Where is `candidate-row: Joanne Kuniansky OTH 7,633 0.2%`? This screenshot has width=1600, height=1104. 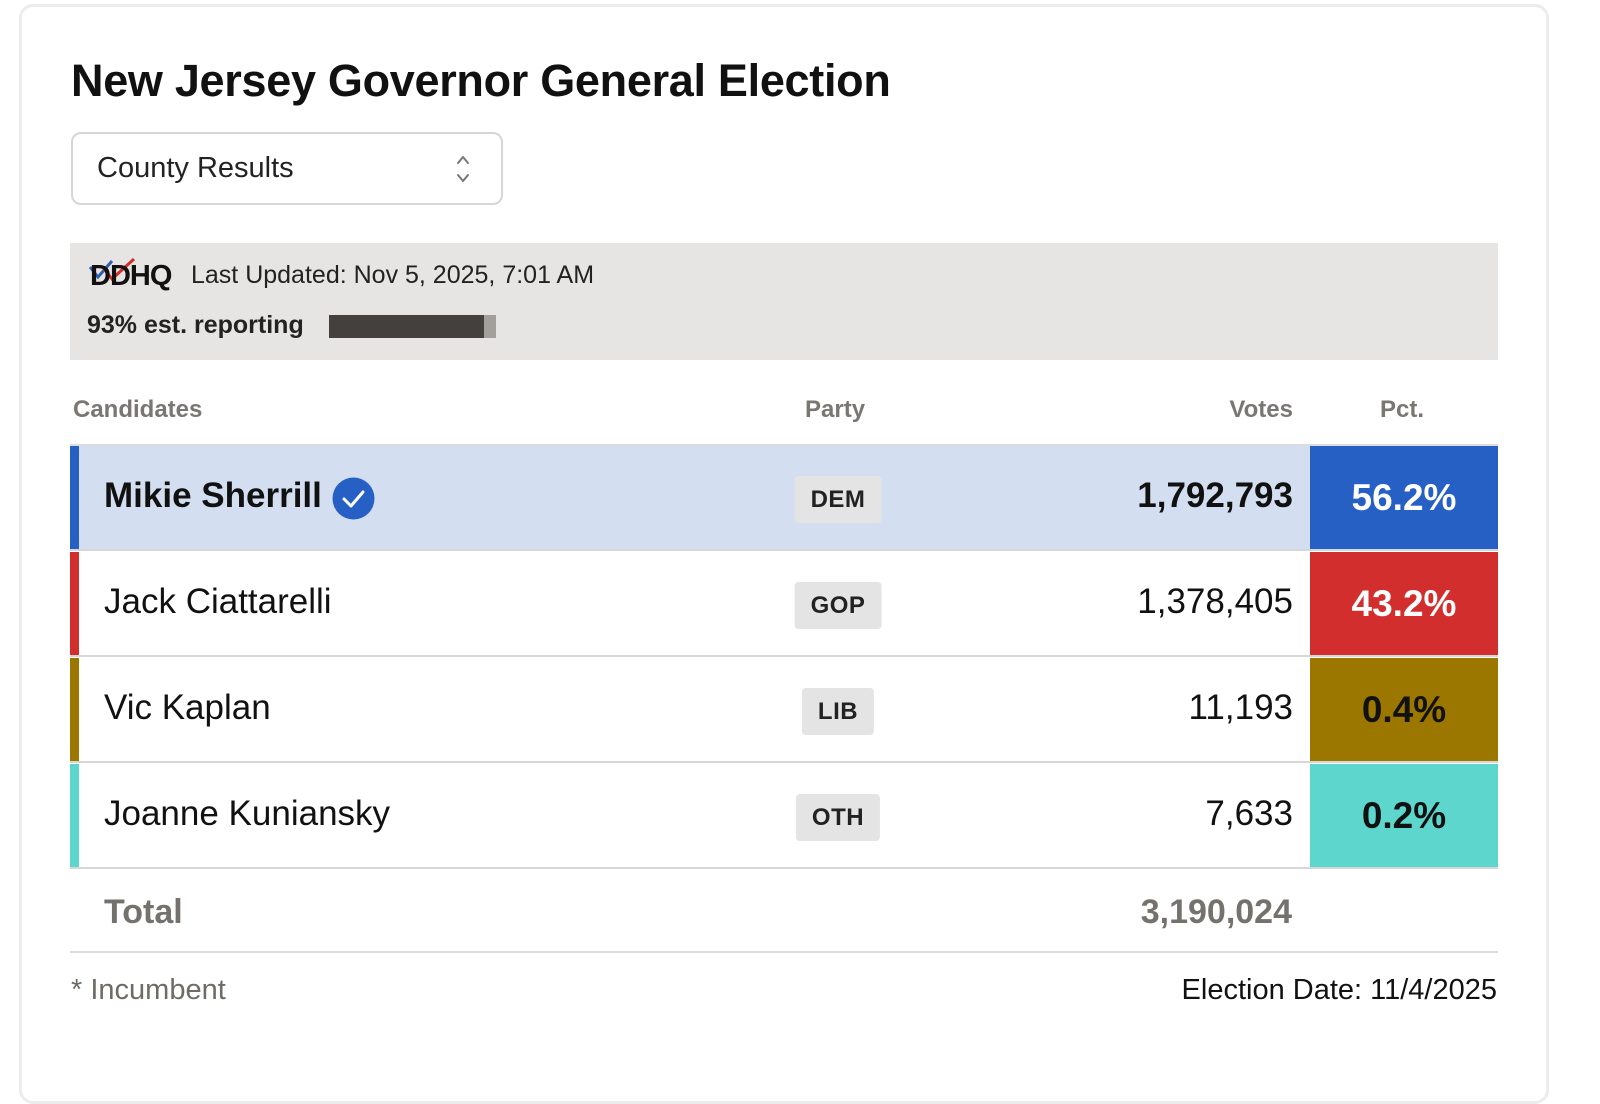 candidate-row: Joanne Kuniansky OTH 7,633 0.2% is located at coordinates (784, 816).